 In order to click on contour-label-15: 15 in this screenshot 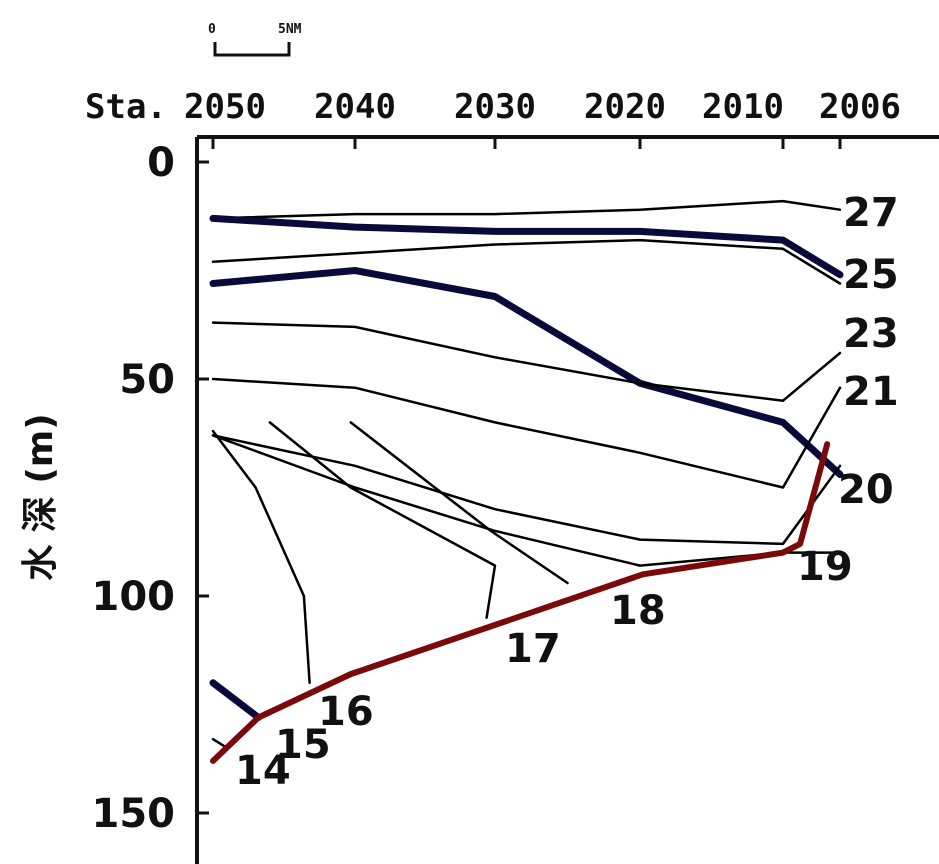, I will do `click(303, 745)`.